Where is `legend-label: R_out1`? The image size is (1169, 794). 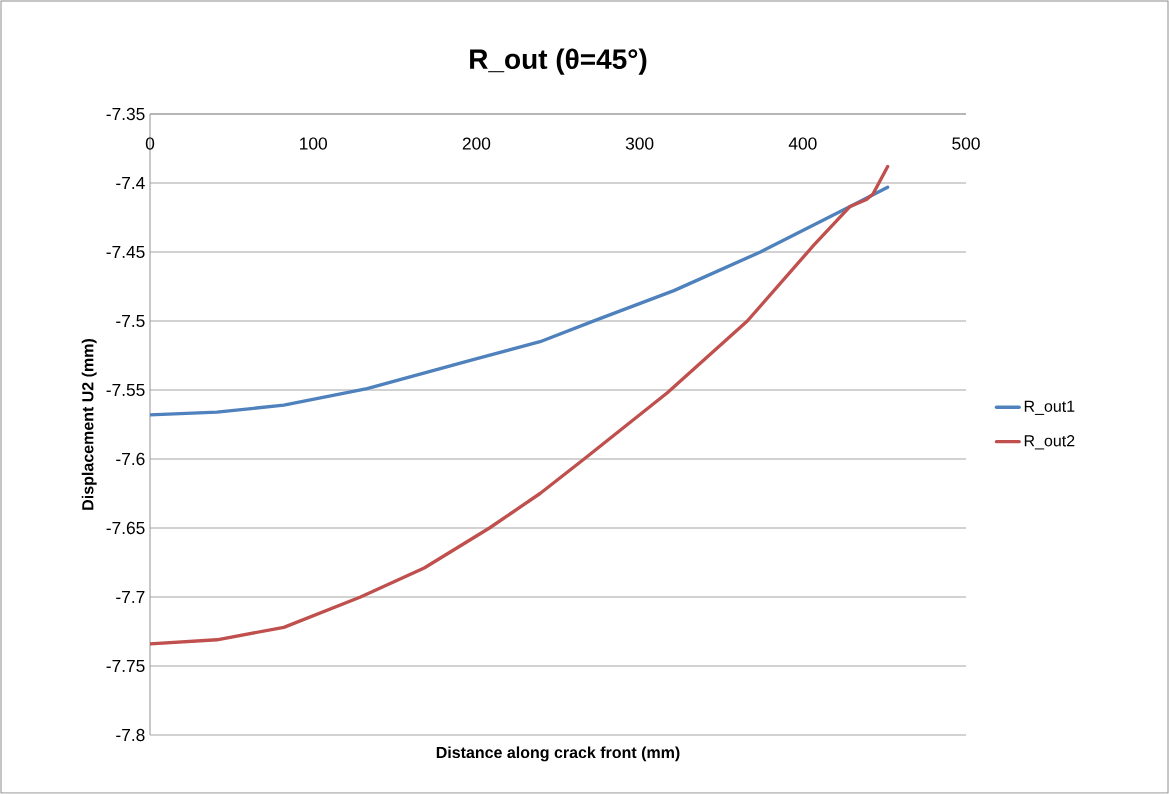
legend-label: R_out1 is located at coordinates (1049, 407).